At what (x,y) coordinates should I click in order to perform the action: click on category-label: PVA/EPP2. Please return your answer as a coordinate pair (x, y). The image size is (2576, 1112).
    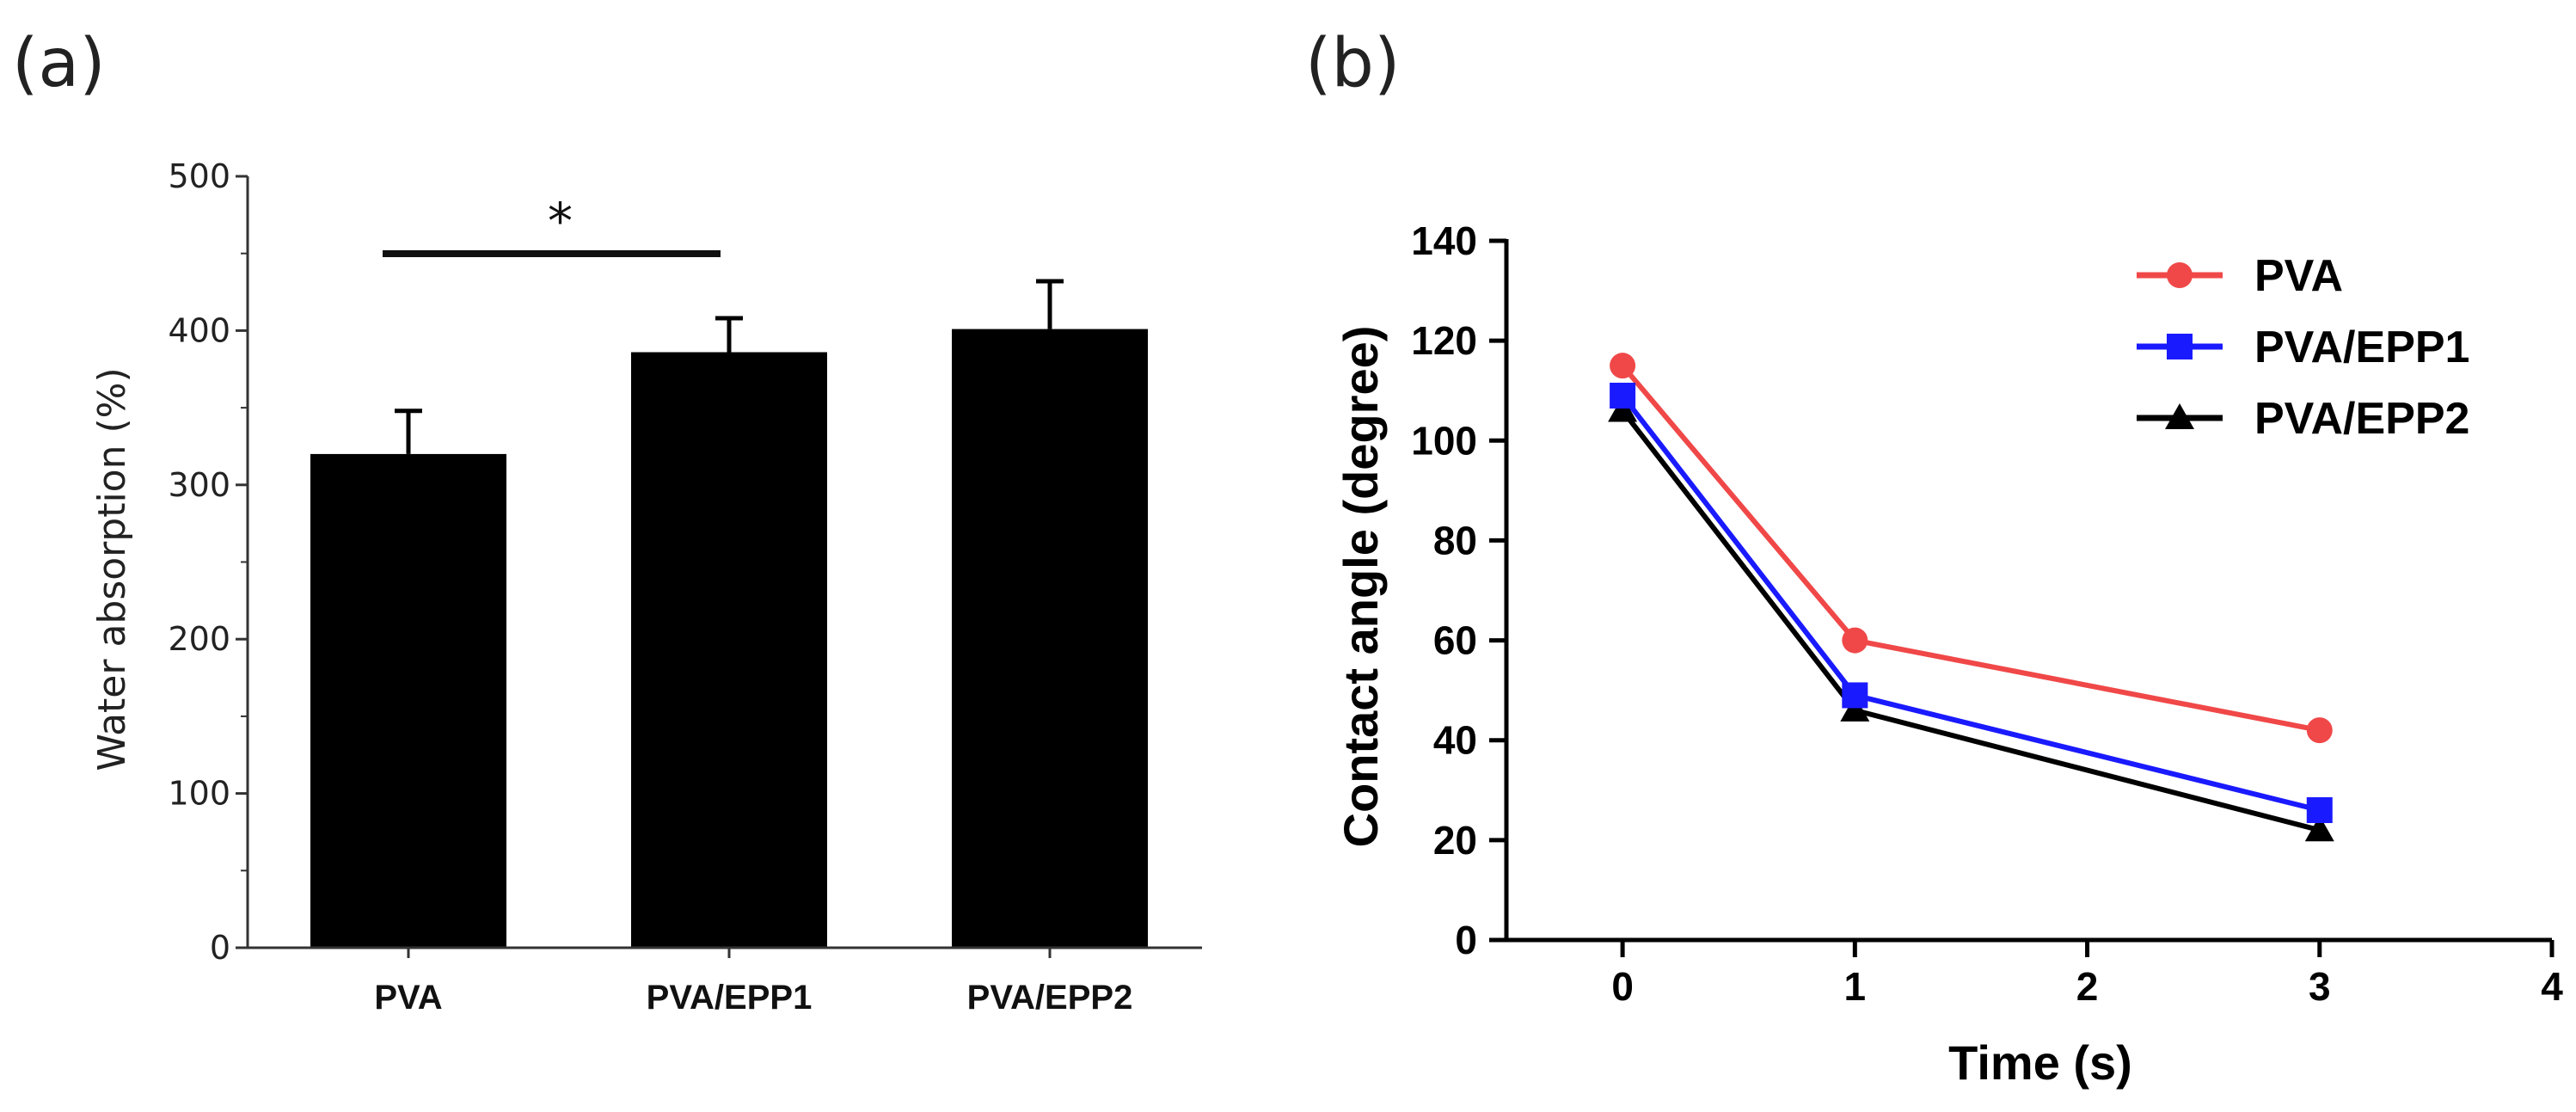
    Looking at the image, I should click on (1050, 998).